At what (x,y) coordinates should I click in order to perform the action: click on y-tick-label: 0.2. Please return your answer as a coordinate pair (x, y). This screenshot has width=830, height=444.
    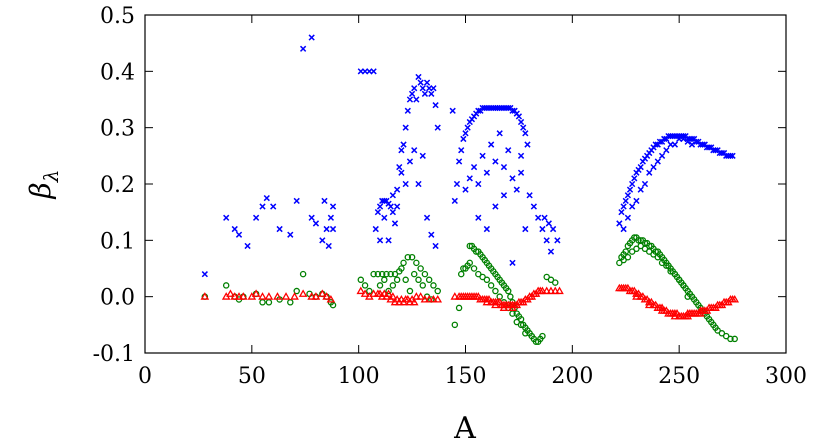
    Looking at the image, I should click on (117, 185).